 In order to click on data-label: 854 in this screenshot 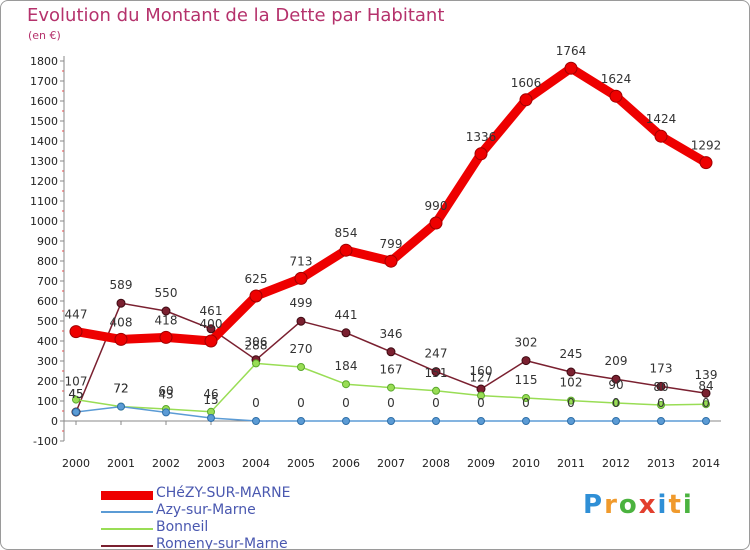, I will do `click(346, 233)`.